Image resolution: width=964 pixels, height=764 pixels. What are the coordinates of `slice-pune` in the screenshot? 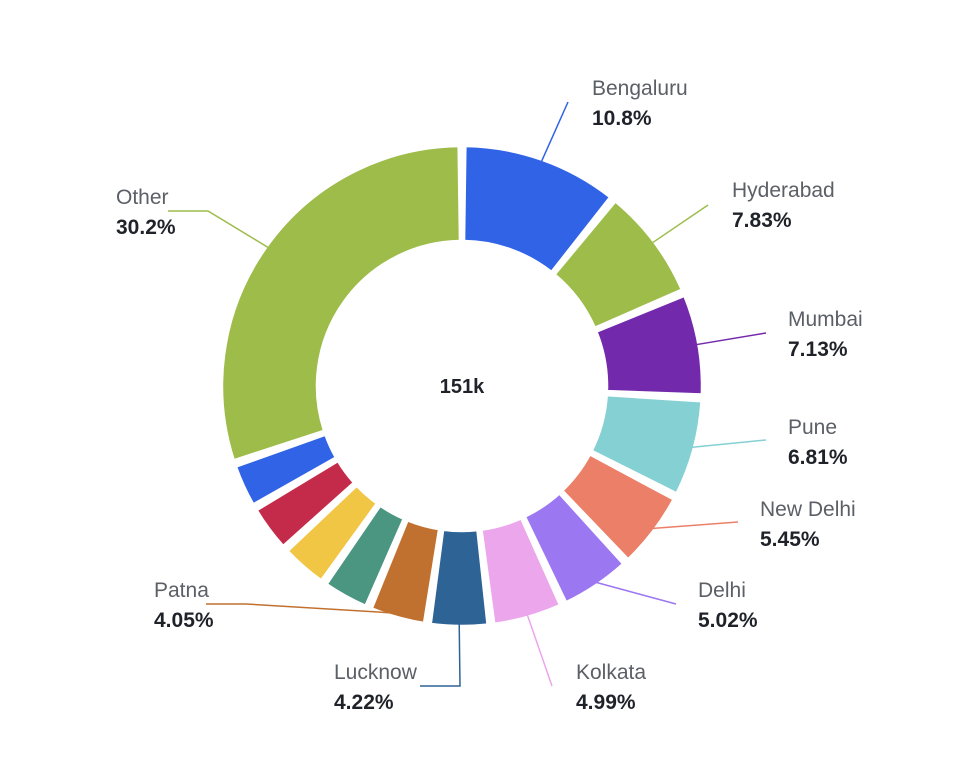 It's located at (646, 444).